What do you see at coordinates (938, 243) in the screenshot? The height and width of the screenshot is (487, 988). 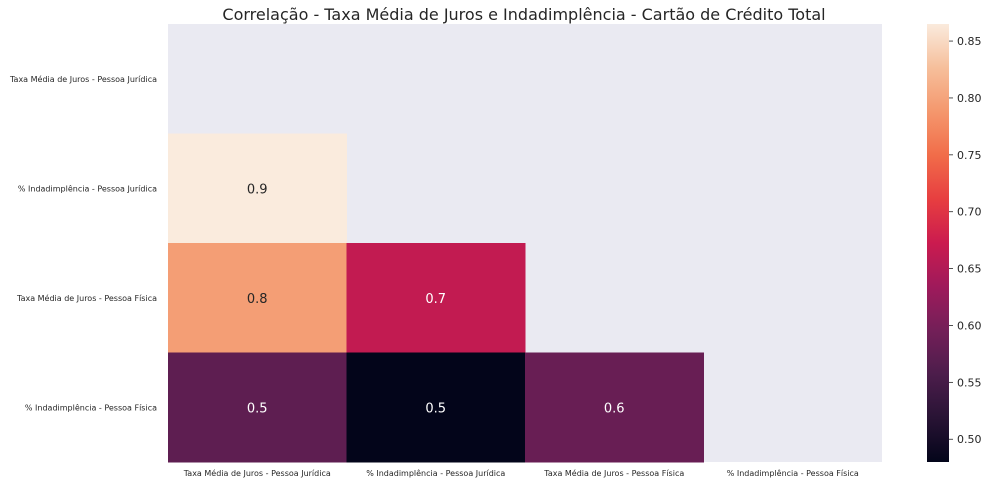 I see `colorbar` at bounding box center [938, 243].